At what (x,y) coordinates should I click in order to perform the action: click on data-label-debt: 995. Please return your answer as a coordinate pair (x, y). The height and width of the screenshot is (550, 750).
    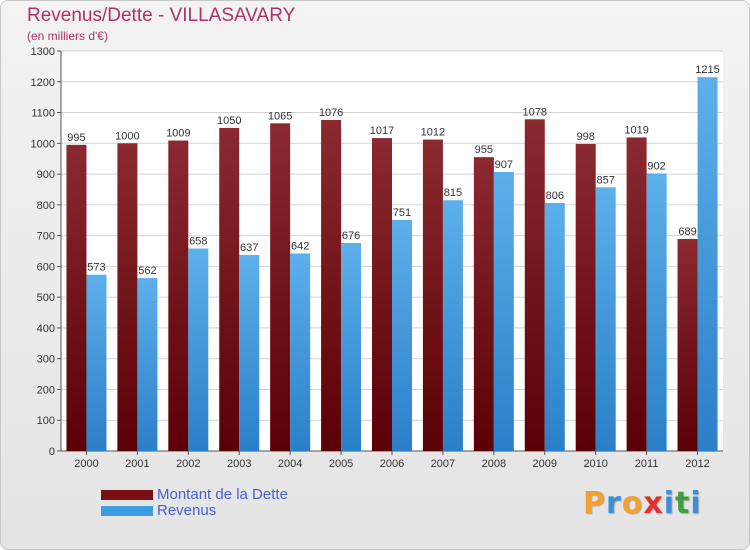
    Looking at the image, I should click on (76, 138).